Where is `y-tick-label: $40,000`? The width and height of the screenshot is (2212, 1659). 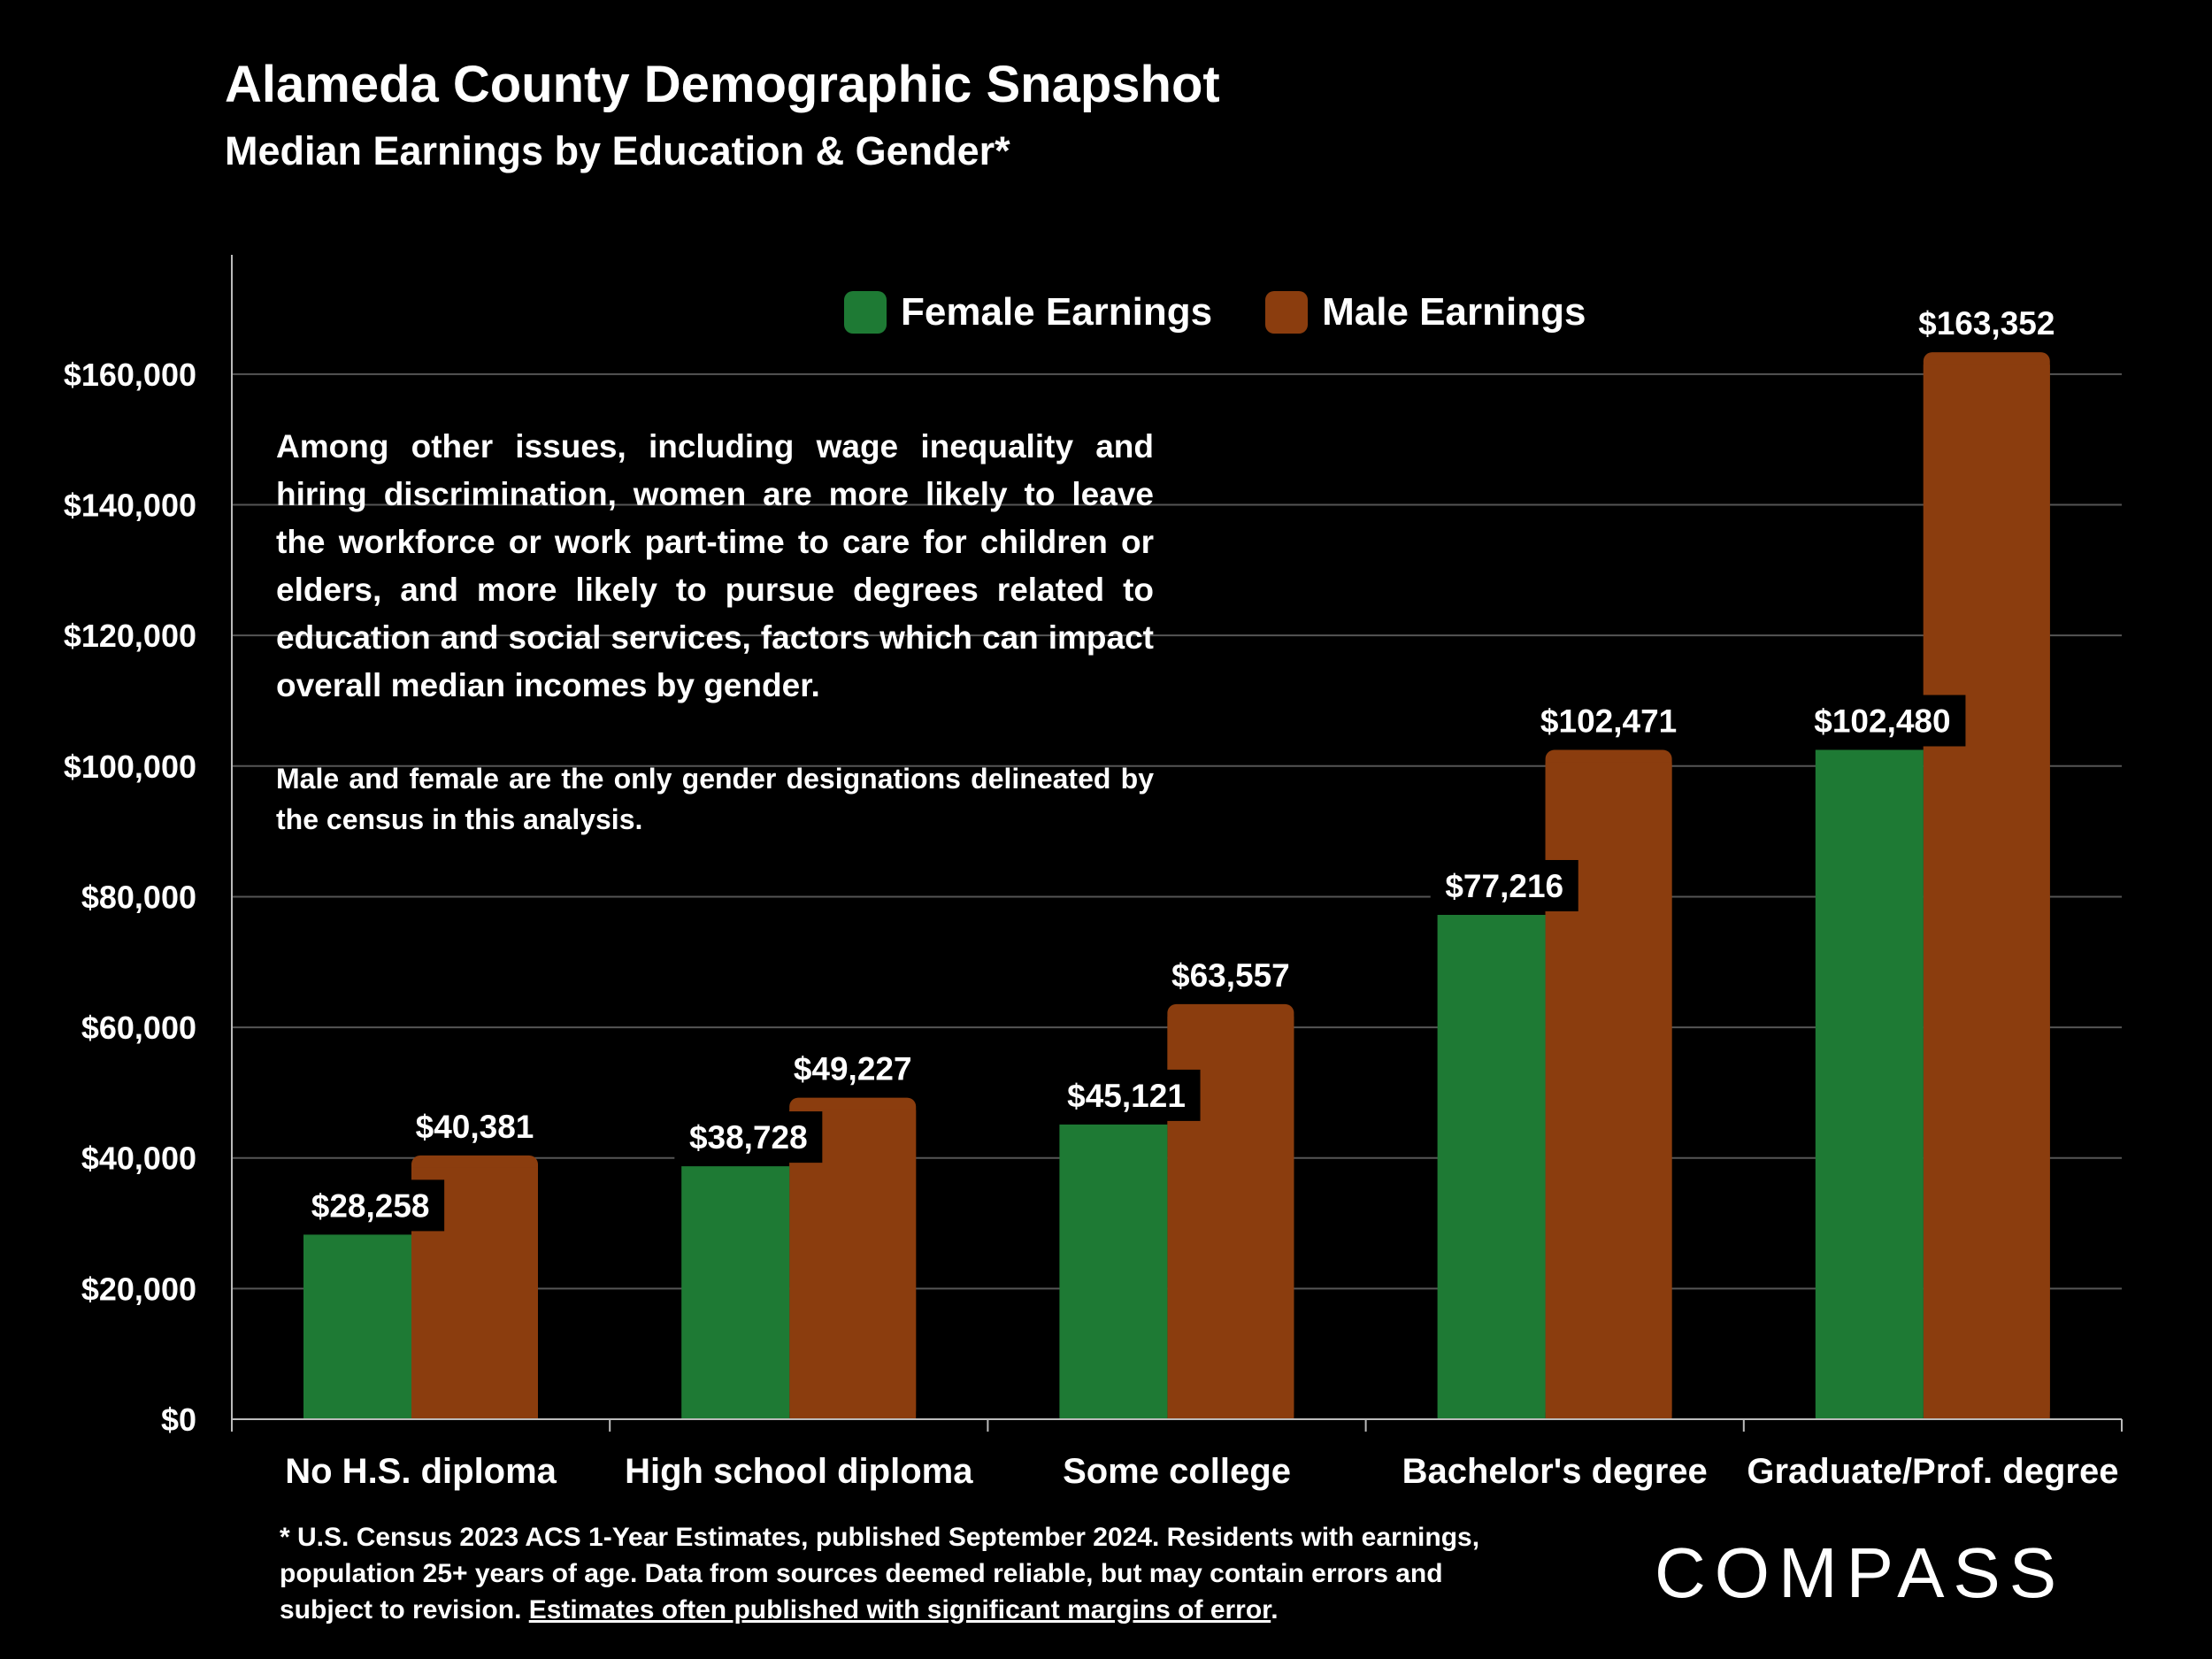 y-tick-label: $40,000 is located at coordinates (139, 1159).